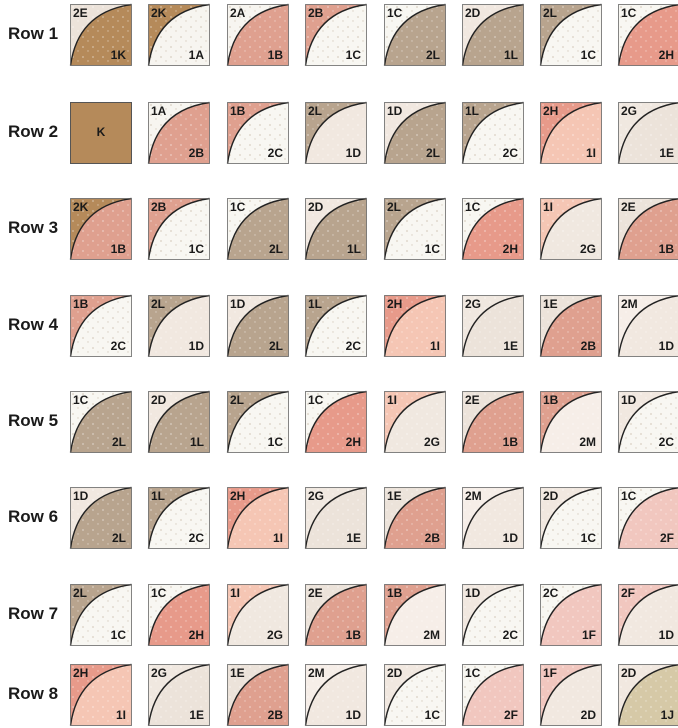 The height and width of the screenshot is (728, 678). What do you see at coordinates (647, 422) in the screenshot?
I see `quilt-block: 1D 2C` at bounding box center [647, 422].